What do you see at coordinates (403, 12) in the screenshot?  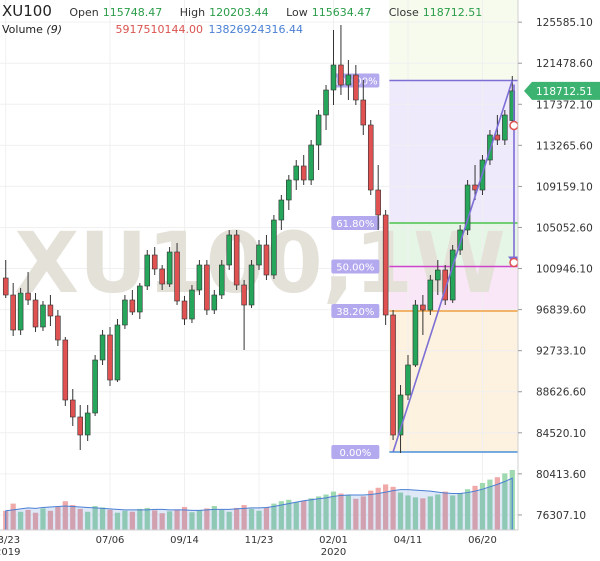 I see `close-label: Close` at bounding box center [403, 12].